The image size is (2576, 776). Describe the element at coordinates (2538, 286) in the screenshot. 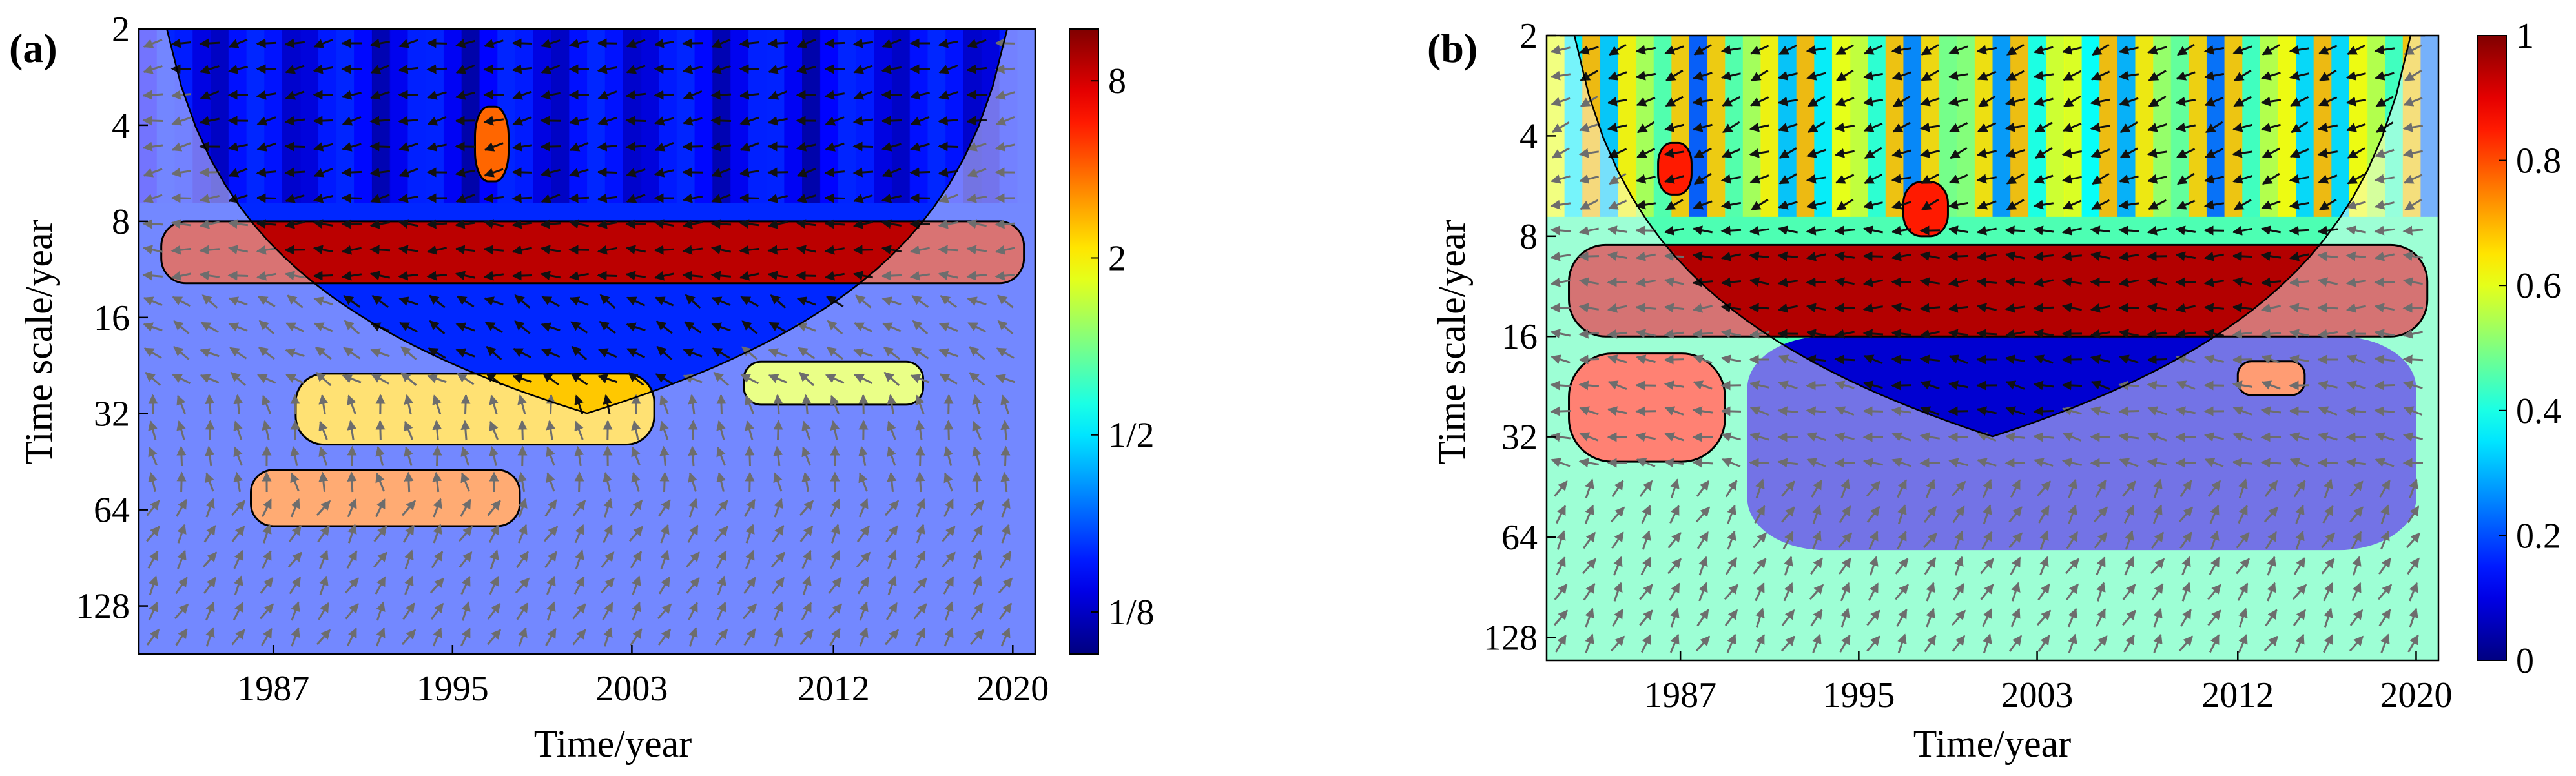

I see `colorbar-tick-label: 0.6` at that location.